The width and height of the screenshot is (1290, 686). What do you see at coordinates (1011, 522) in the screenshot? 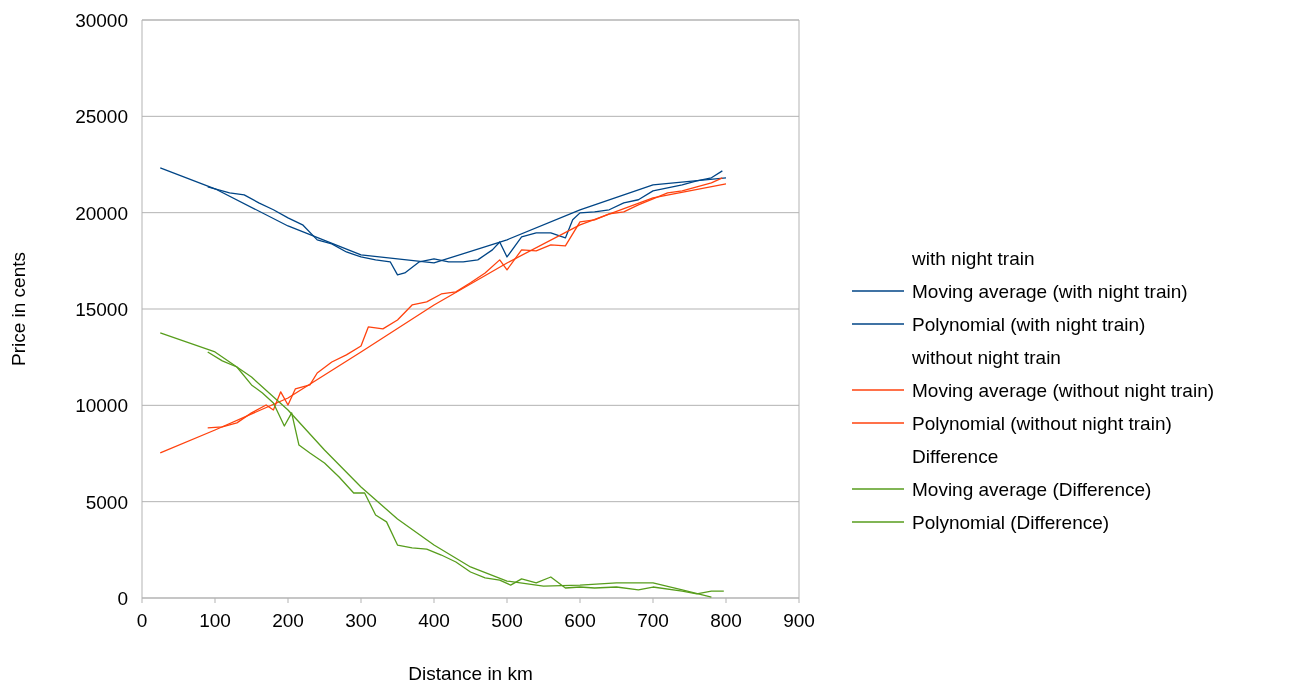
I see `legend-label: Polynomial (Difference)` at bounding box center [1011, 522].